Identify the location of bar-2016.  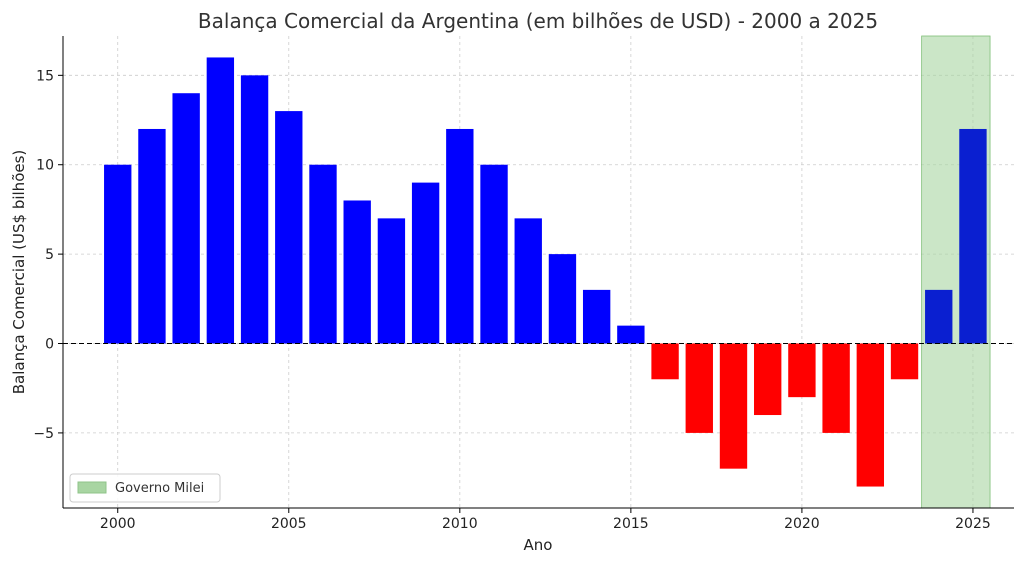
(665, 361).